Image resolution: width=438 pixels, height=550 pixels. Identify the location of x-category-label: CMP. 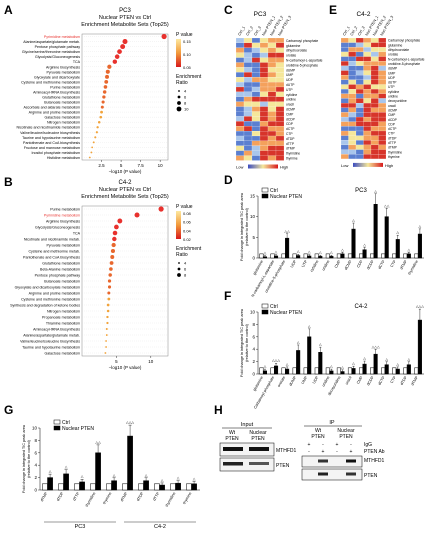
(360, 380).